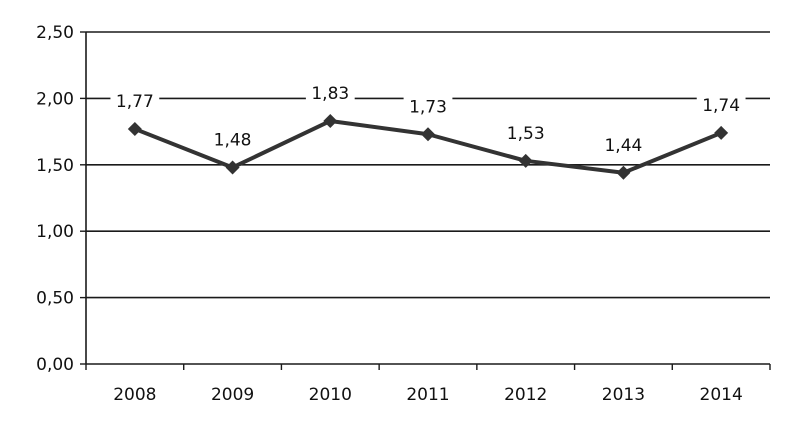 This screenshot has width=800, height=429. I want to click on data-label-2013: 1,44, so click(623, 146).